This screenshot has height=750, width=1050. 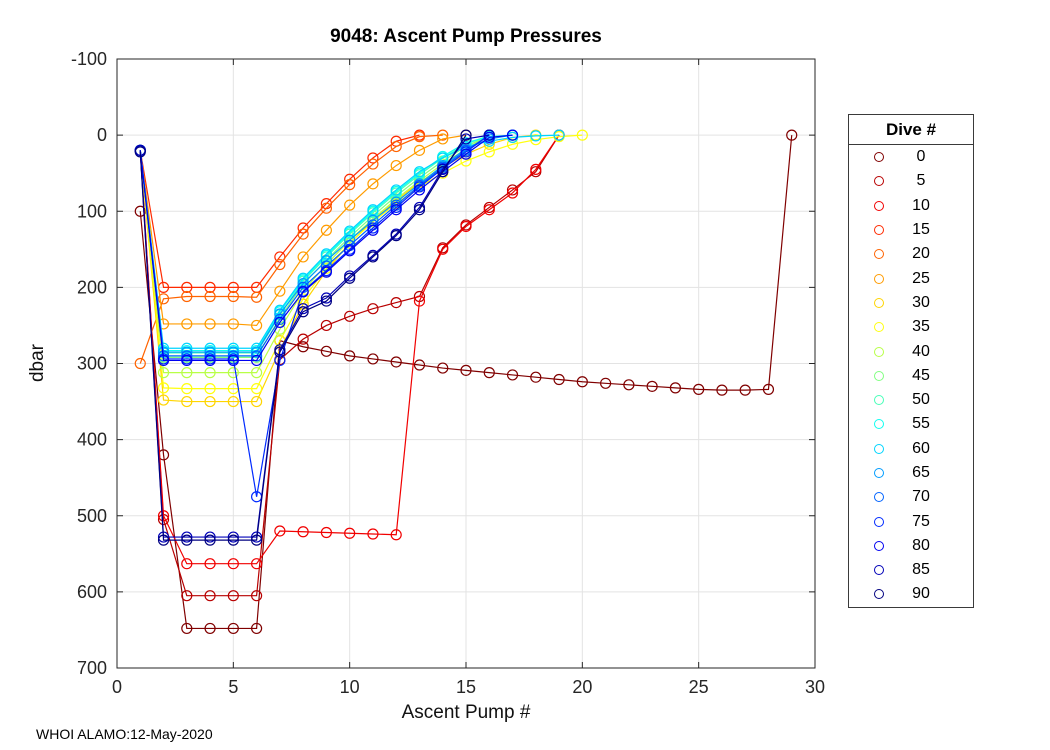 What do you see at coordinates (921, 230) in the screenshot?
I see `legend-label: 15` at bounding box center [921, 230].